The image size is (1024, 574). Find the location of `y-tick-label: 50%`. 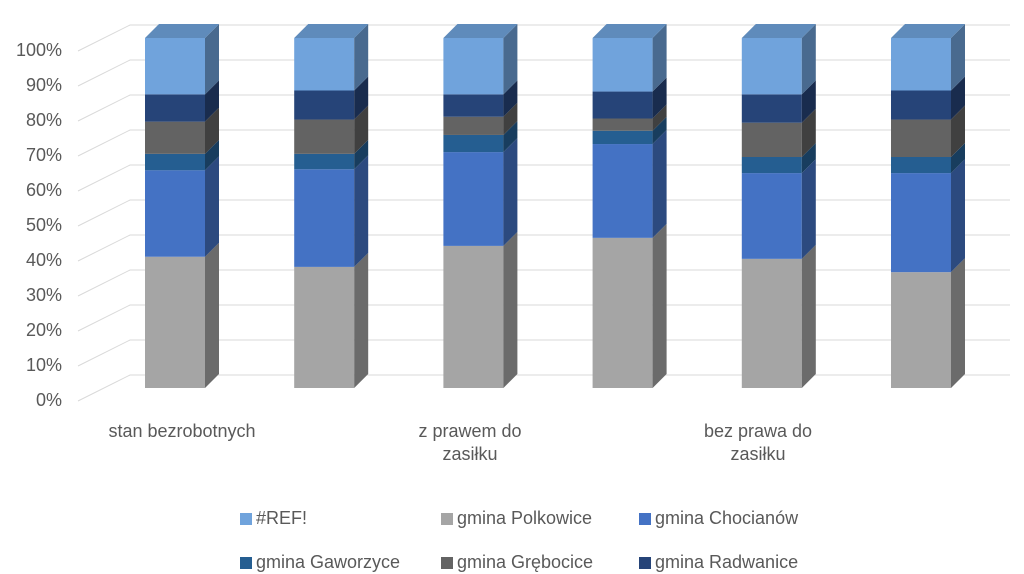

y-tick-label: 50% is located at coordinates (44, 225).